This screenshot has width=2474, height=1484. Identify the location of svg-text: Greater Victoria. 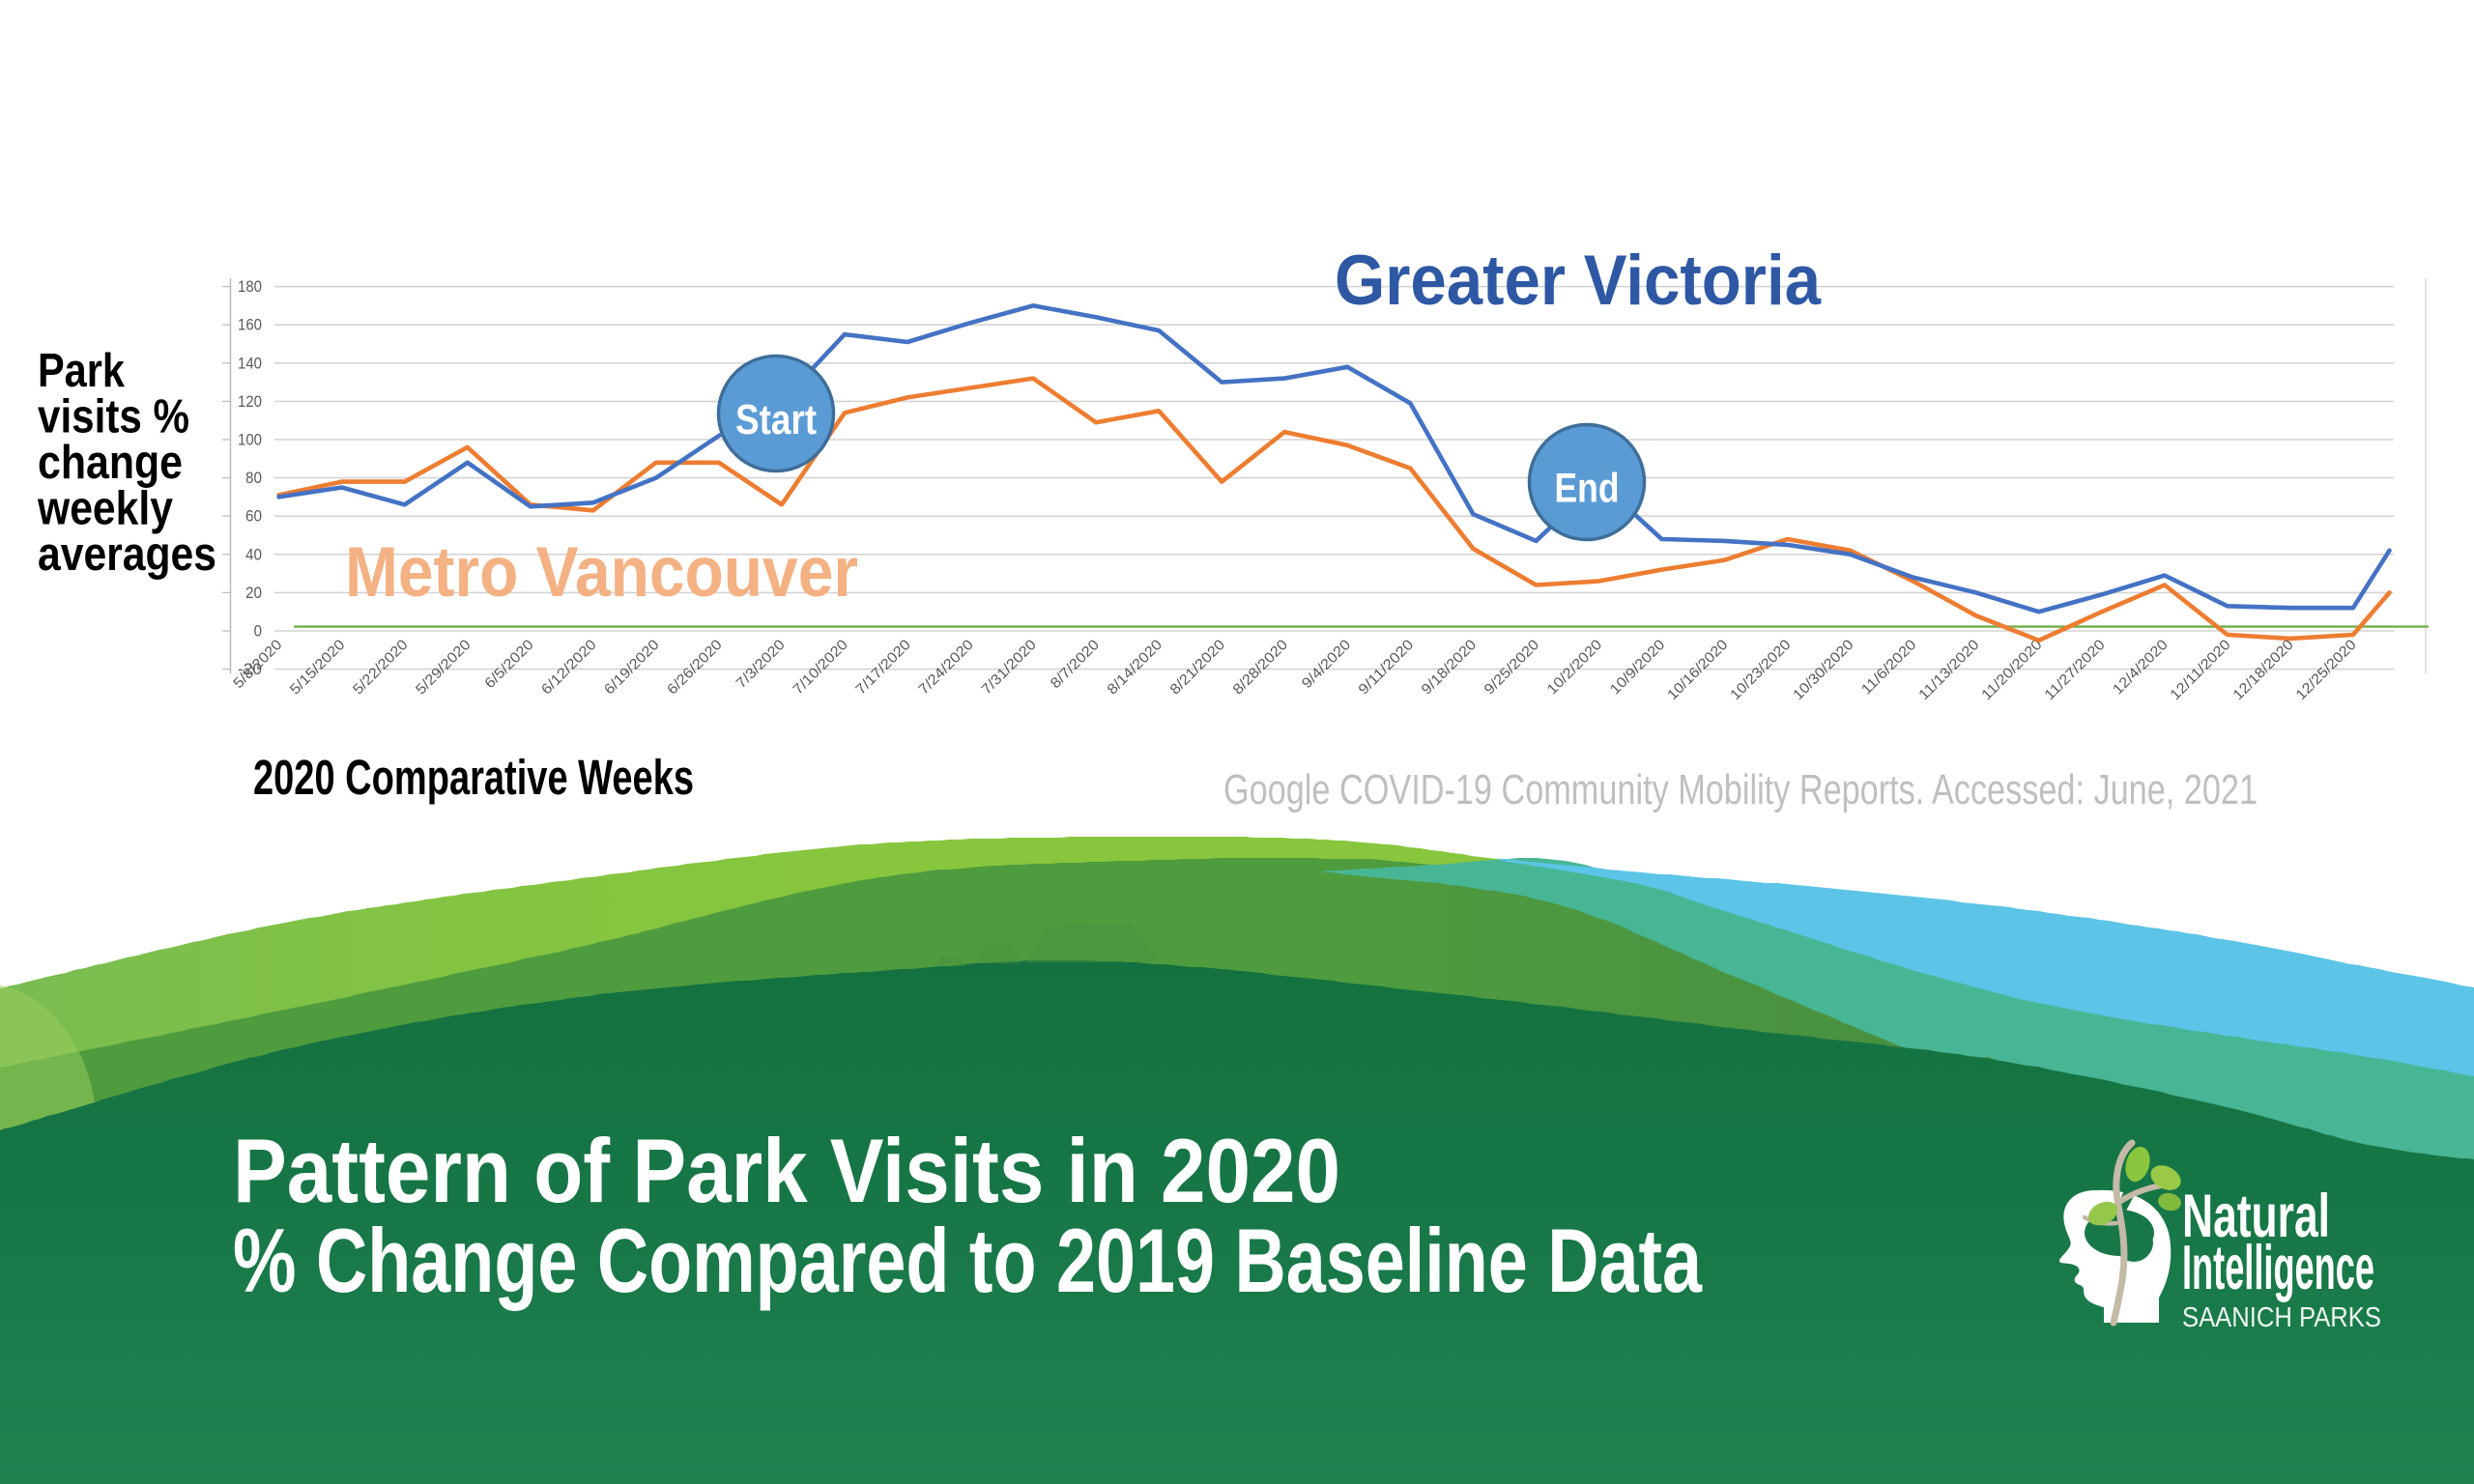
(1578, 281).